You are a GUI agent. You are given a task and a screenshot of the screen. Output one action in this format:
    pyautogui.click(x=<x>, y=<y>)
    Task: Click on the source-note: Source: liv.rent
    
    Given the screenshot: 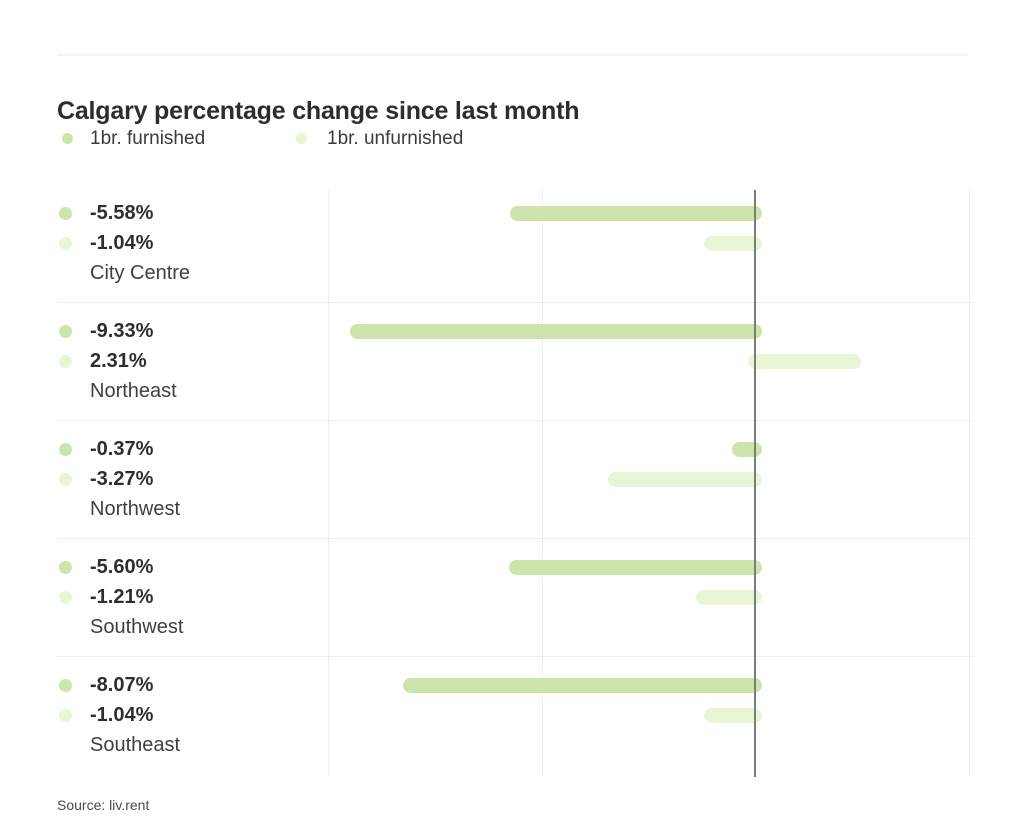 What is the action you would take?
    pyautogui.click(x=103, y=805)
    